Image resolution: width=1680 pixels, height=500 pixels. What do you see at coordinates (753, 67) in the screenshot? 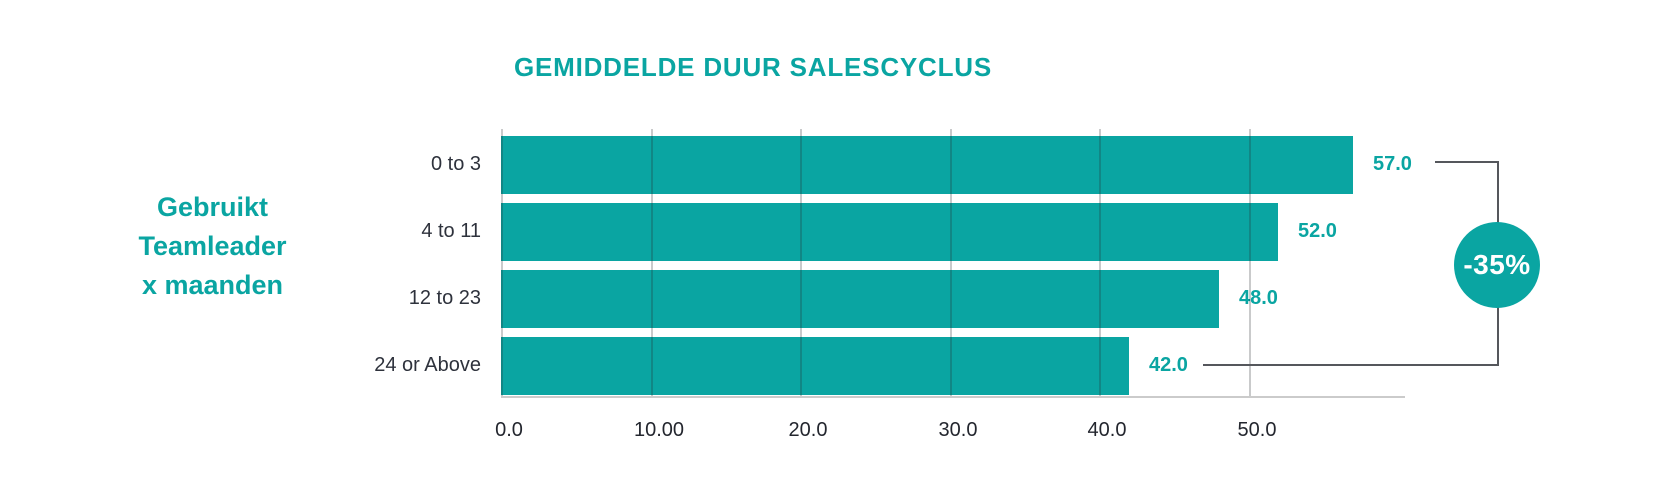
I see `chart-title: GEMIDDELDE DUUR SALESCYCLUS` at bounding box center [753, 67].